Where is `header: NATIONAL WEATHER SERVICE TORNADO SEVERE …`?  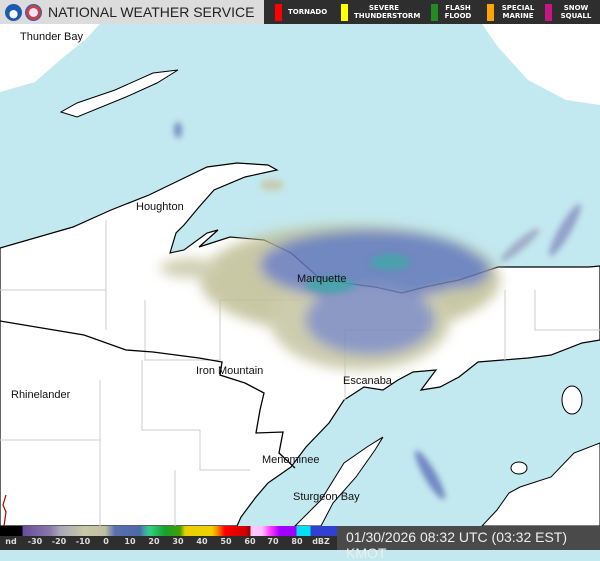 header: NATIONAL WEATHER SERVICE TORNADO SEVERE … is located at coordinates (300, 12).